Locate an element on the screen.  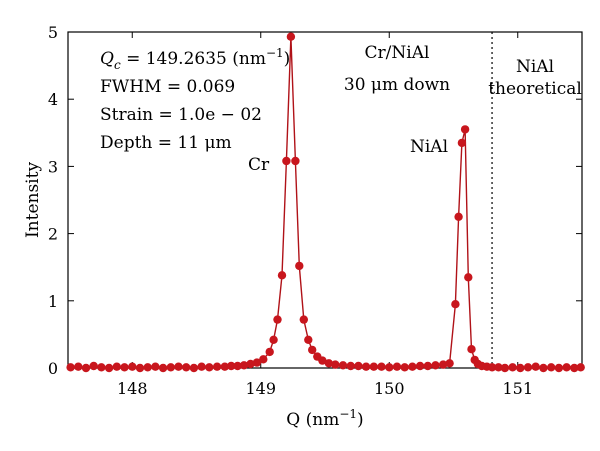
y-tick-label: 0 is located at coordinates (53, 368).